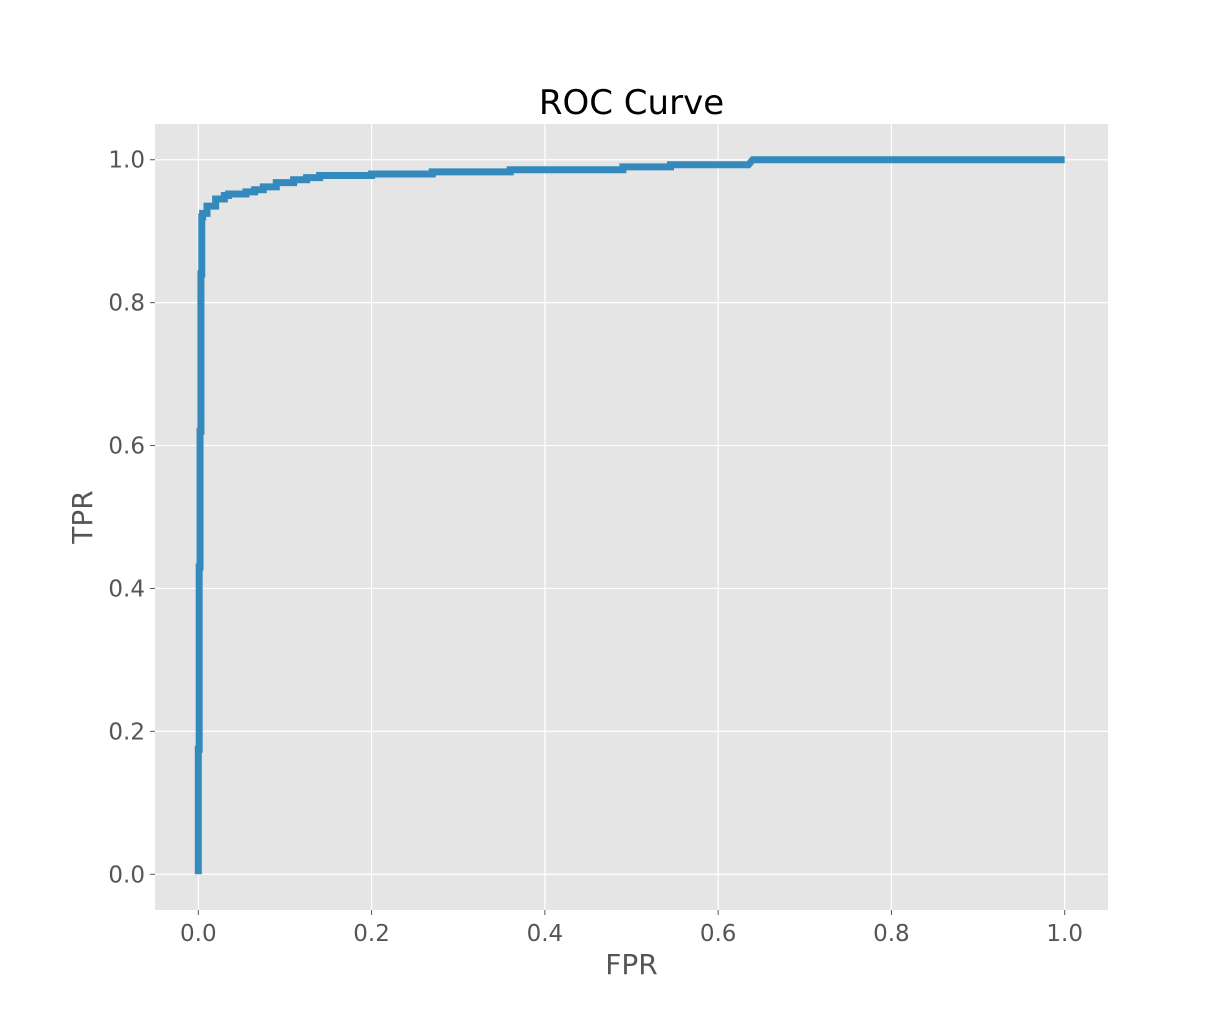  What do you see at coordinates (131, 518) in the screenshot?
I see `y-axis-ticks: 0.0 0.2 0.4 0.6 0.8 1.0` at bounding box center [131, 518].